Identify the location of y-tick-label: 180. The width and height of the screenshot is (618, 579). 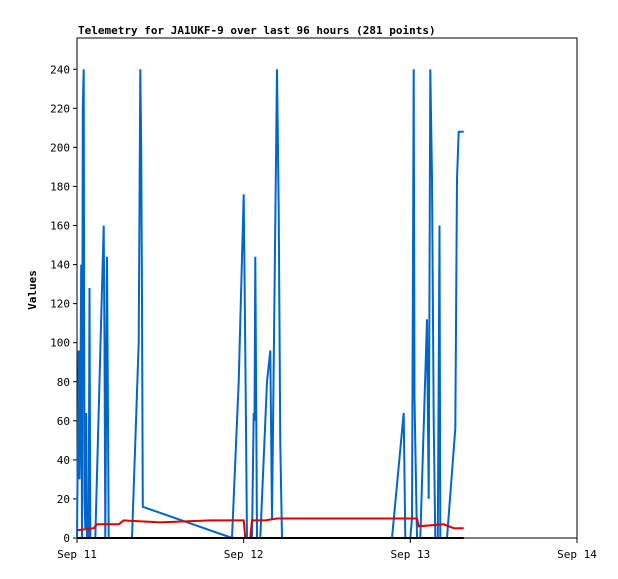
(60, 186).